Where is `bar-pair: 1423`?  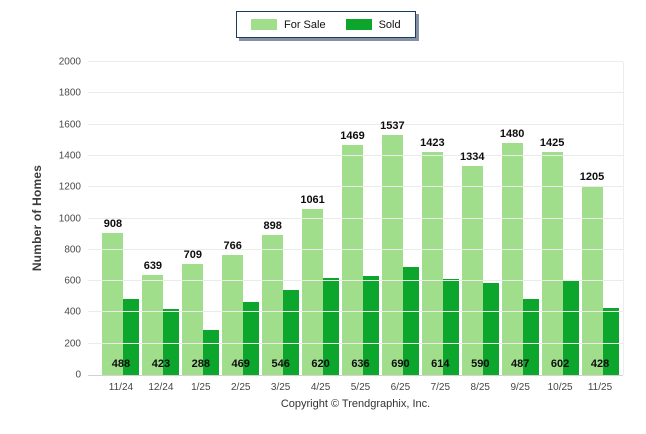 bar-pair: 1423 is located at coordinates (439, 218).